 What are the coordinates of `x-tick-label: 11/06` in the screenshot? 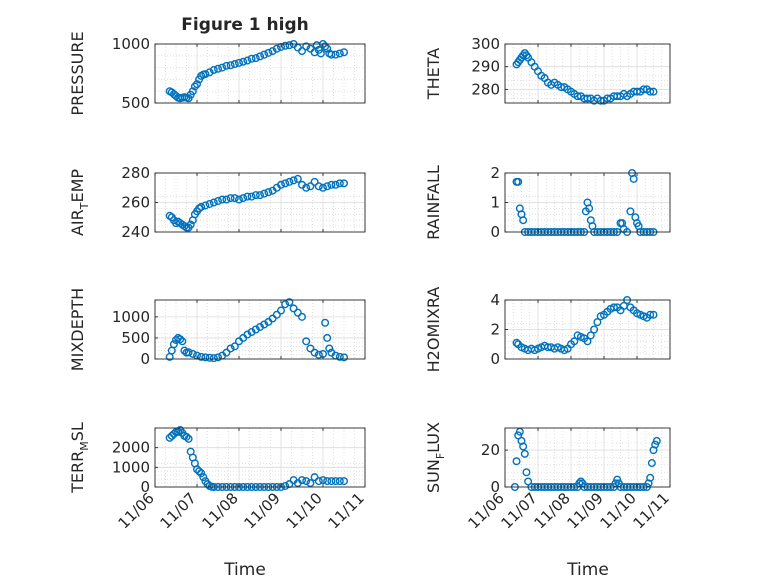 It's located at (486, 510).